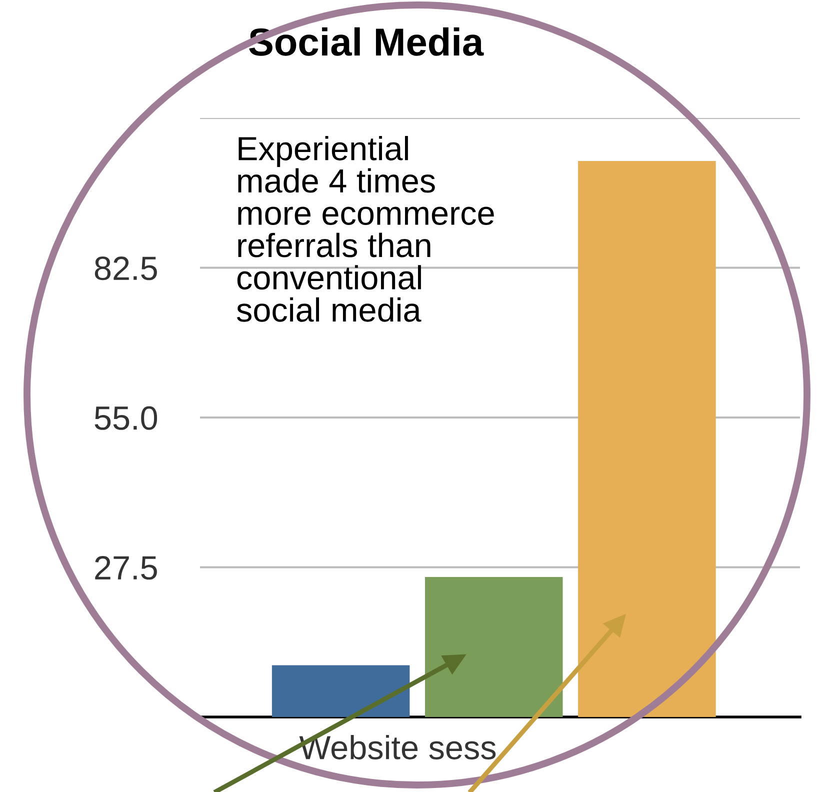 Image resolution: width=817 pixels, height=792 pixels. What do you see at coordinates (397, 747) in the screenshot?
I see `x-axis-title: Website sess` at bounding box center [397, 747].